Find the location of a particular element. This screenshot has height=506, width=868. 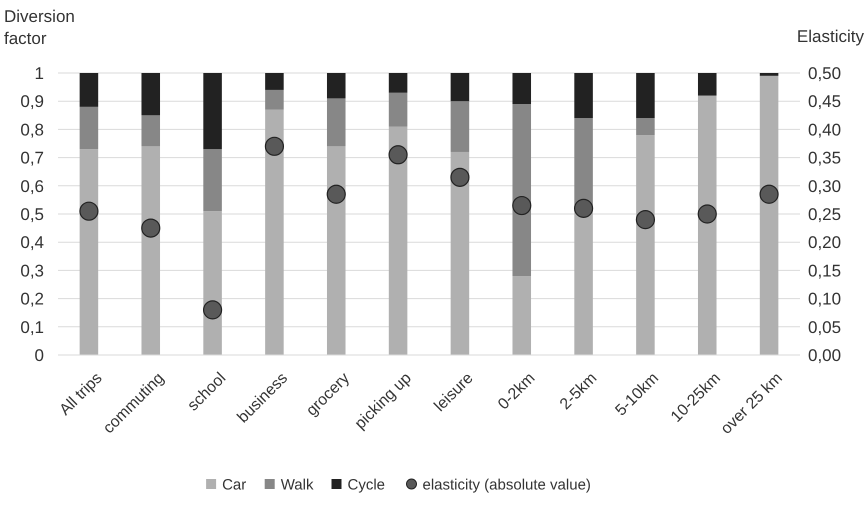

y2-tick-label: 0,25 is located at coordinates (825, 214).